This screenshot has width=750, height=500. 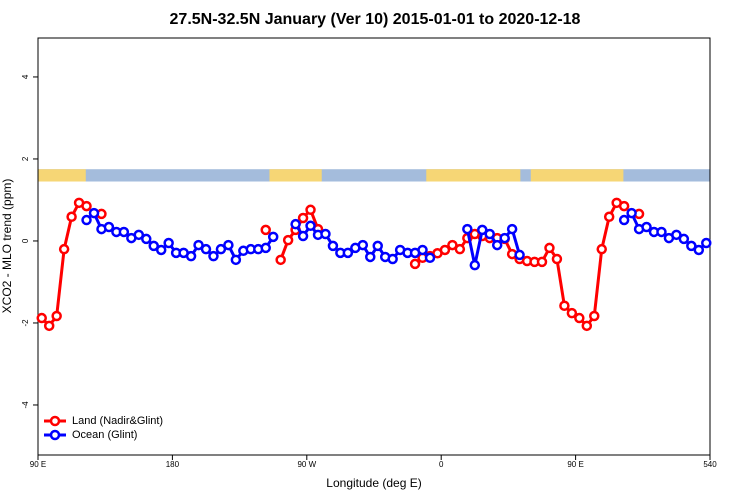 What do you see at coordinates (710, 464) in the screenshot?
I see `x-tick-label: 540` at bounding box center [710, 464].